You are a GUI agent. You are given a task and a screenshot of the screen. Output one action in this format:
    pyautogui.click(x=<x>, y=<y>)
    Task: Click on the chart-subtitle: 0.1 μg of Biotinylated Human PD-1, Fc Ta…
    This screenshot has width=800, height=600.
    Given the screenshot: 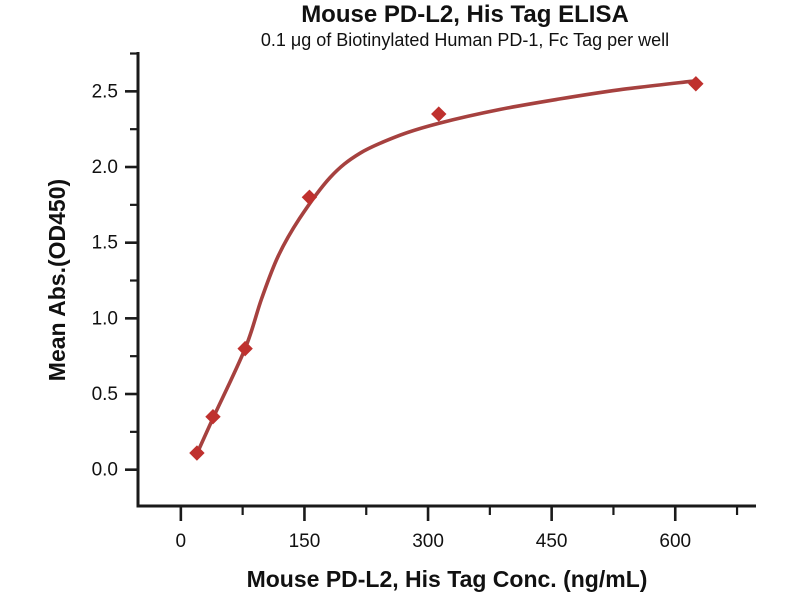 What is the action you would take?
    pyautogui.click(x=465, y=40)
    